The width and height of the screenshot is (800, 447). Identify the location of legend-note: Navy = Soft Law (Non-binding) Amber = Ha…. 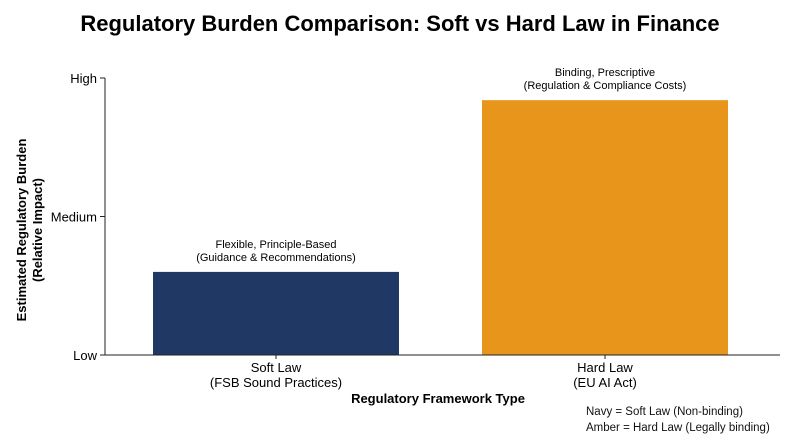
(678, 420).